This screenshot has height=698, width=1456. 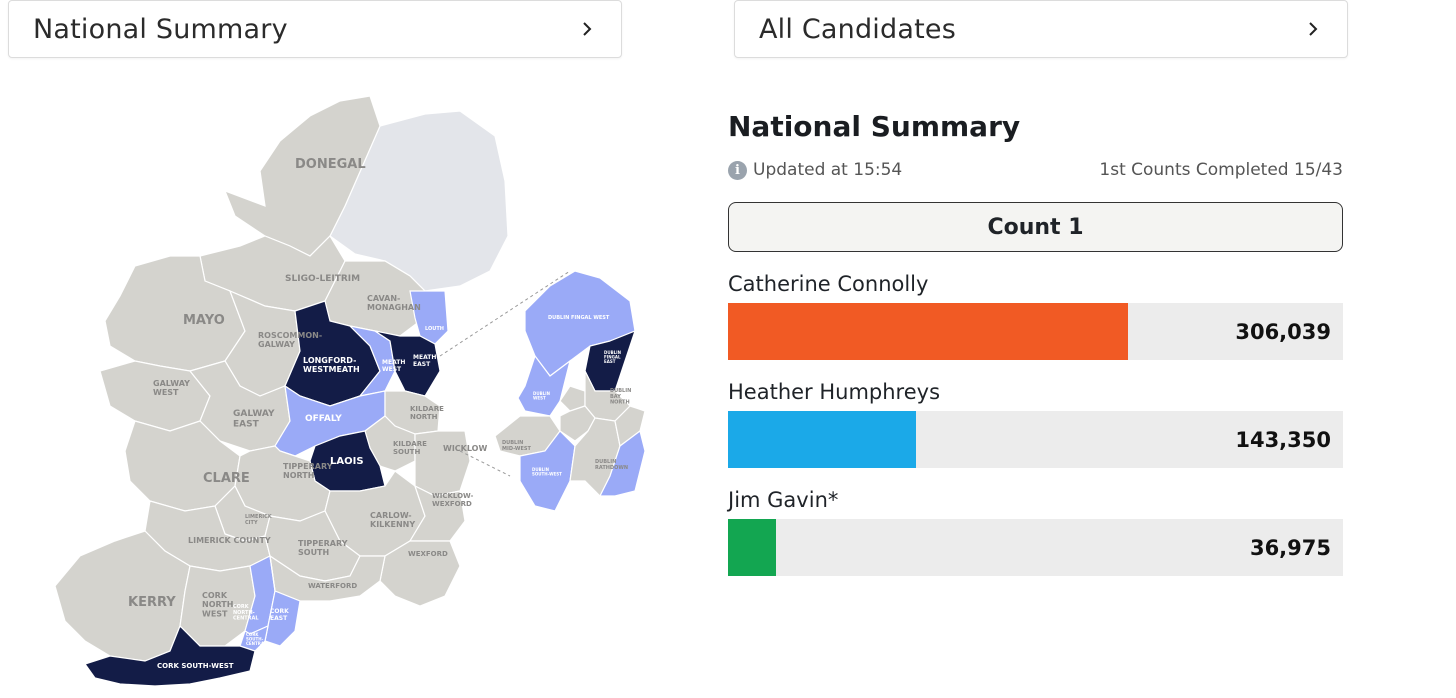 I want to click on vote-bar-track: 306,039, so click(x=1035, y=331).